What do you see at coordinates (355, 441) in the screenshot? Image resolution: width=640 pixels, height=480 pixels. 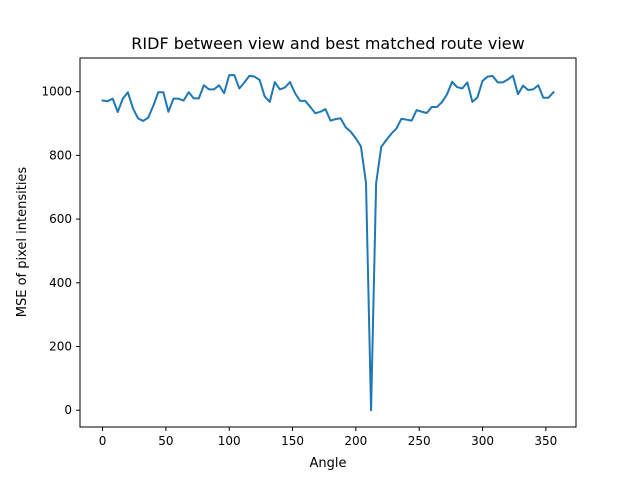 I see `x-tick-label: 200` at bounding box center [355, 441].